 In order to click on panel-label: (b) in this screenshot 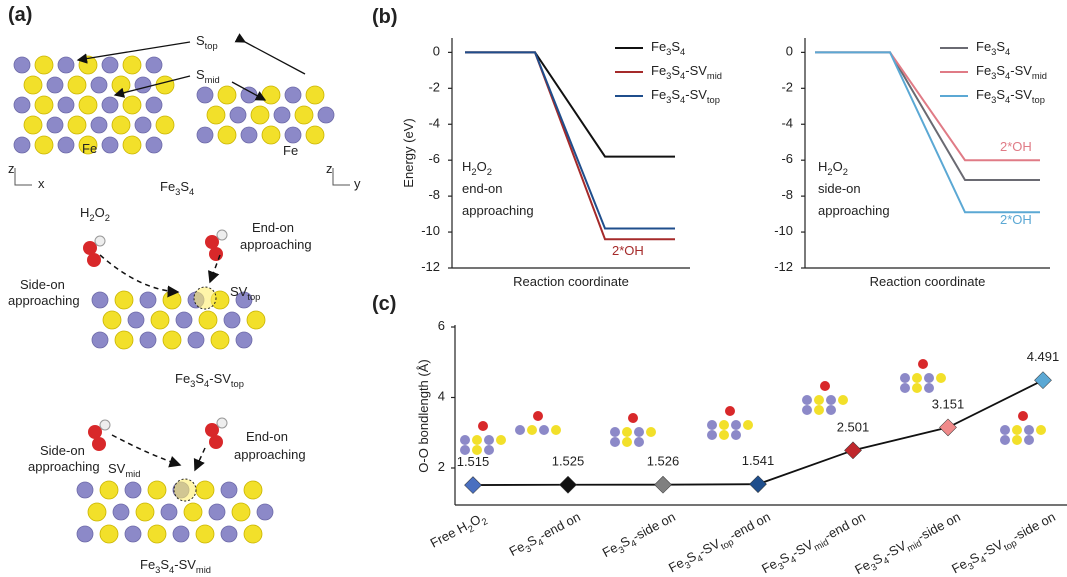, I will do `click(385, 17)`.